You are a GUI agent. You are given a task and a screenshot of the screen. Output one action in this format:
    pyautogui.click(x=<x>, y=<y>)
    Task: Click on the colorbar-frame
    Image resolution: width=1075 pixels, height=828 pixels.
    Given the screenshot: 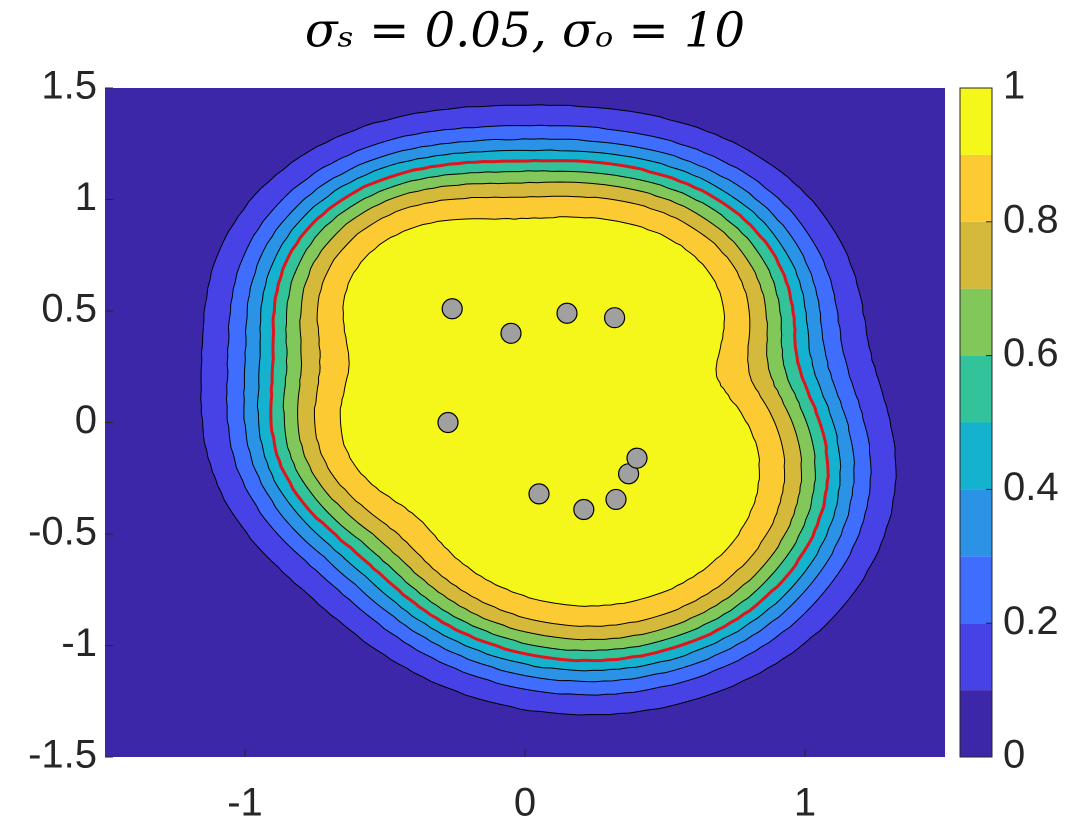 What is the action you would take?
    pyautogui.click(x=976, y=422)
    